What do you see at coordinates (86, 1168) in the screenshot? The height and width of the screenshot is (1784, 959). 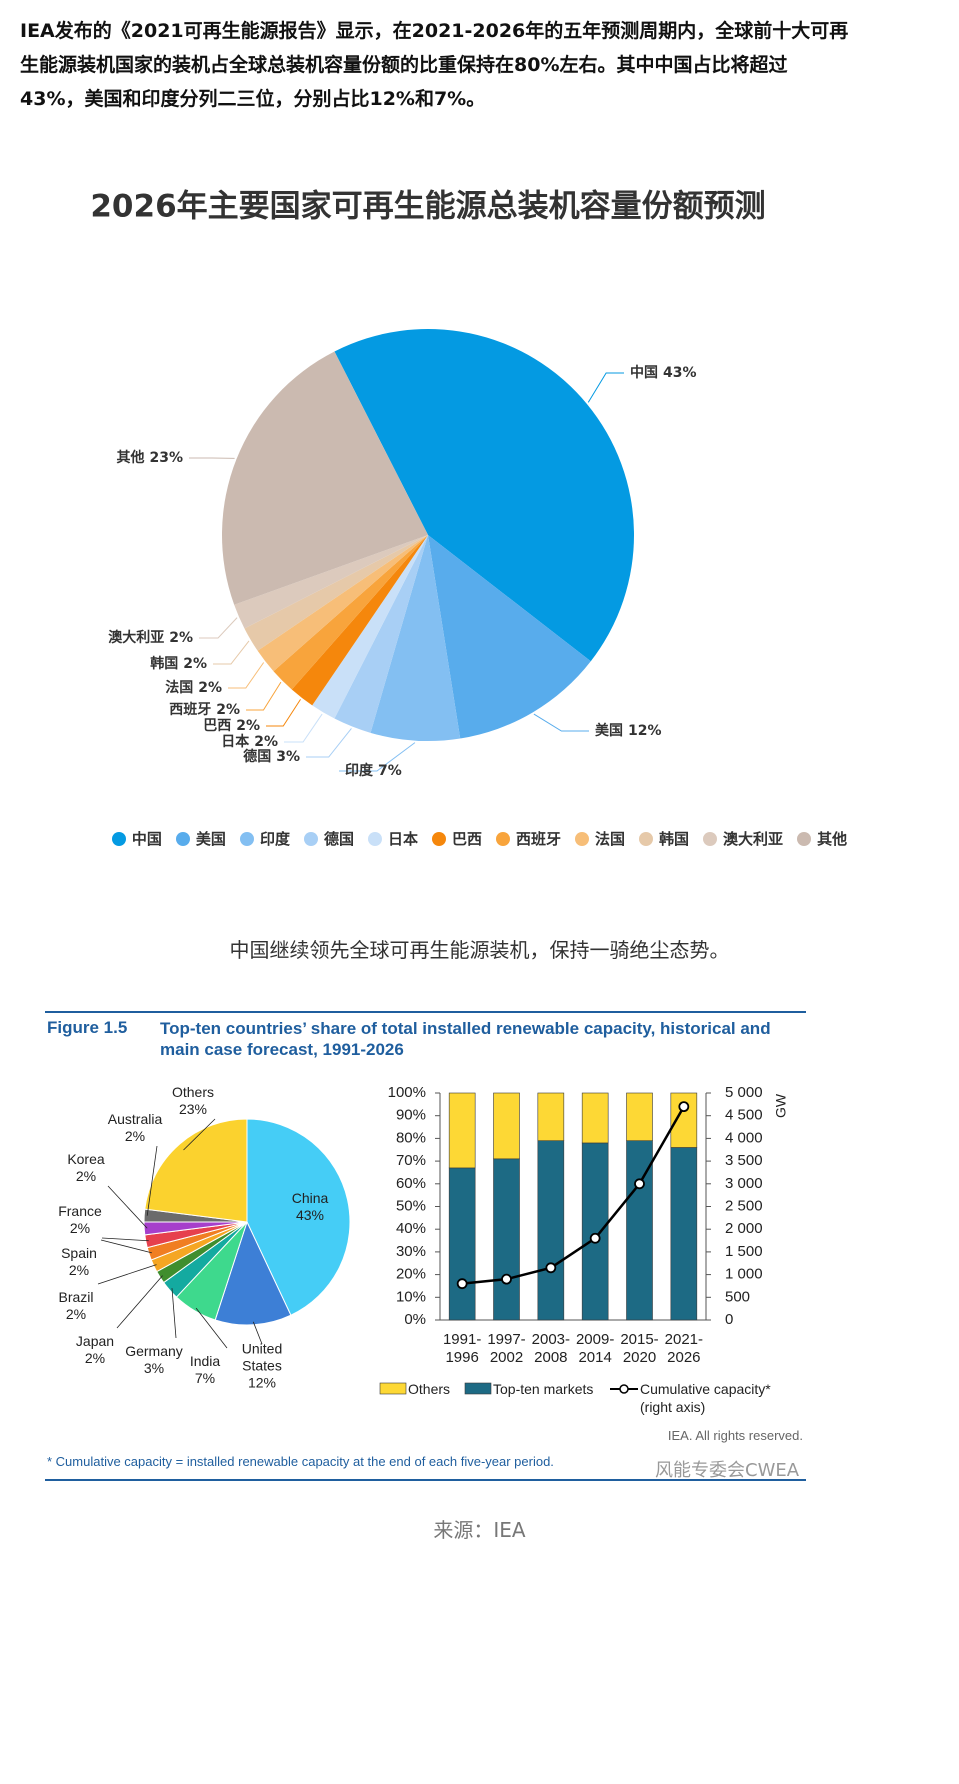 I see `slice-label: Korea 2%` at bounding box center [86, 1168].